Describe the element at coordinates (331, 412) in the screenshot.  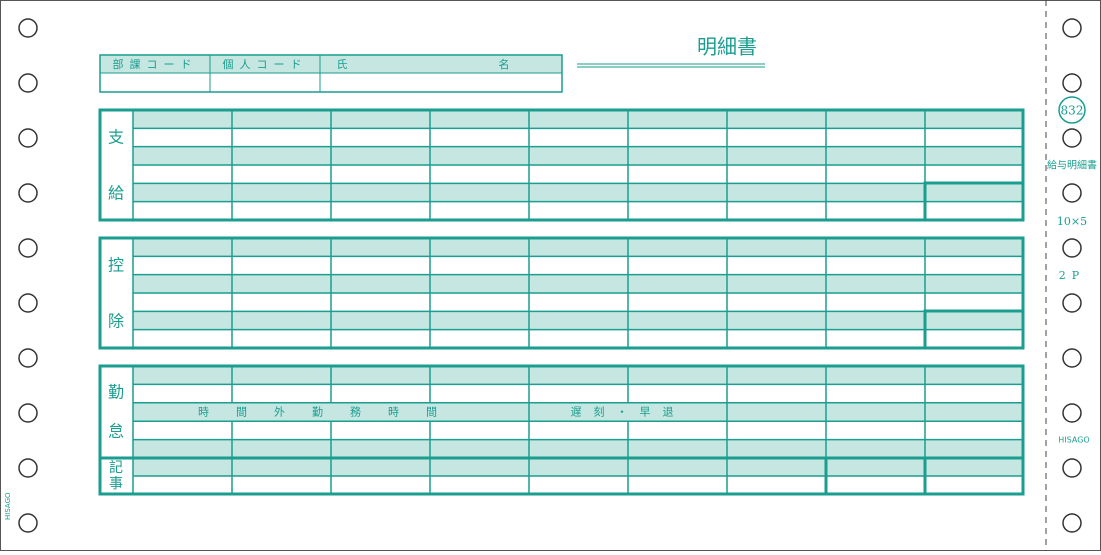
I see `attendance-label: 時間外勤務時間` at that location.